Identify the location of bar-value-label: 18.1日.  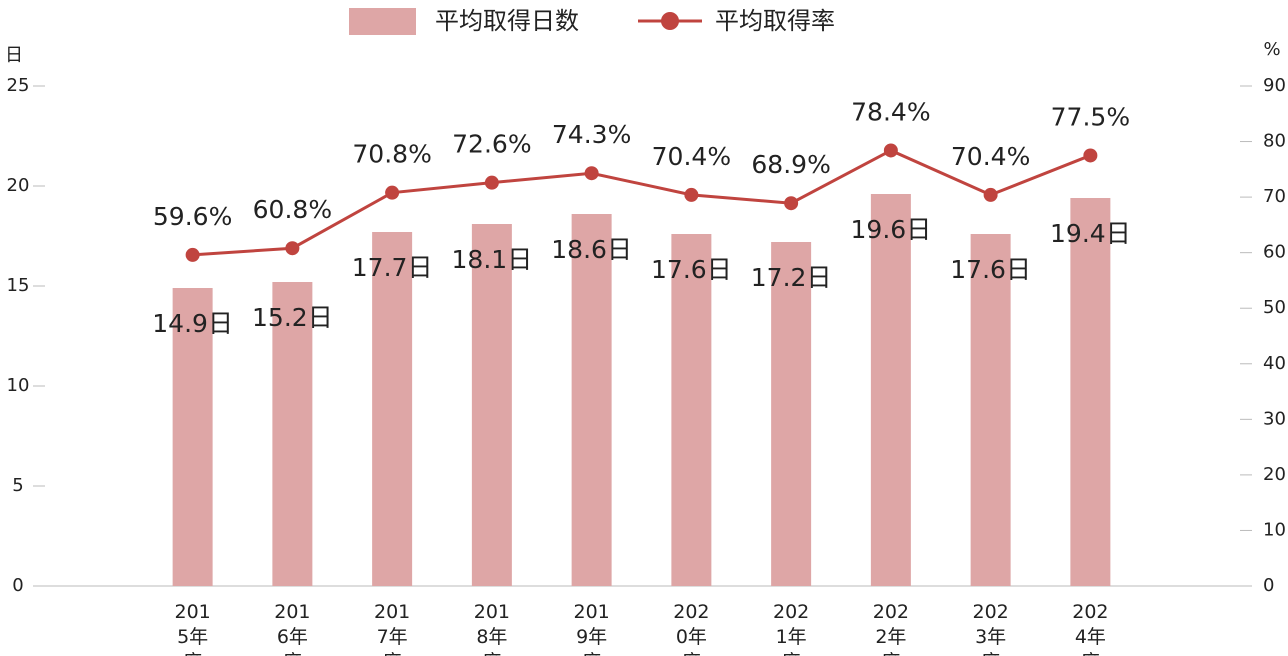
(492, 259).